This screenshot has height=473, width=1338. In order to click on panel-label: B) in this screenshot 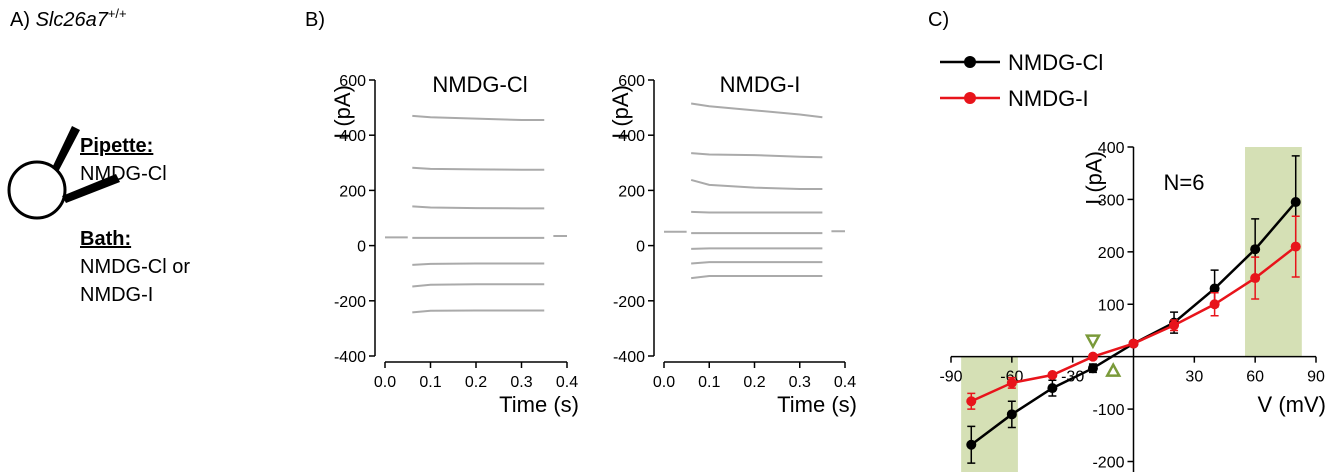, I will do `click(315, 20)`.